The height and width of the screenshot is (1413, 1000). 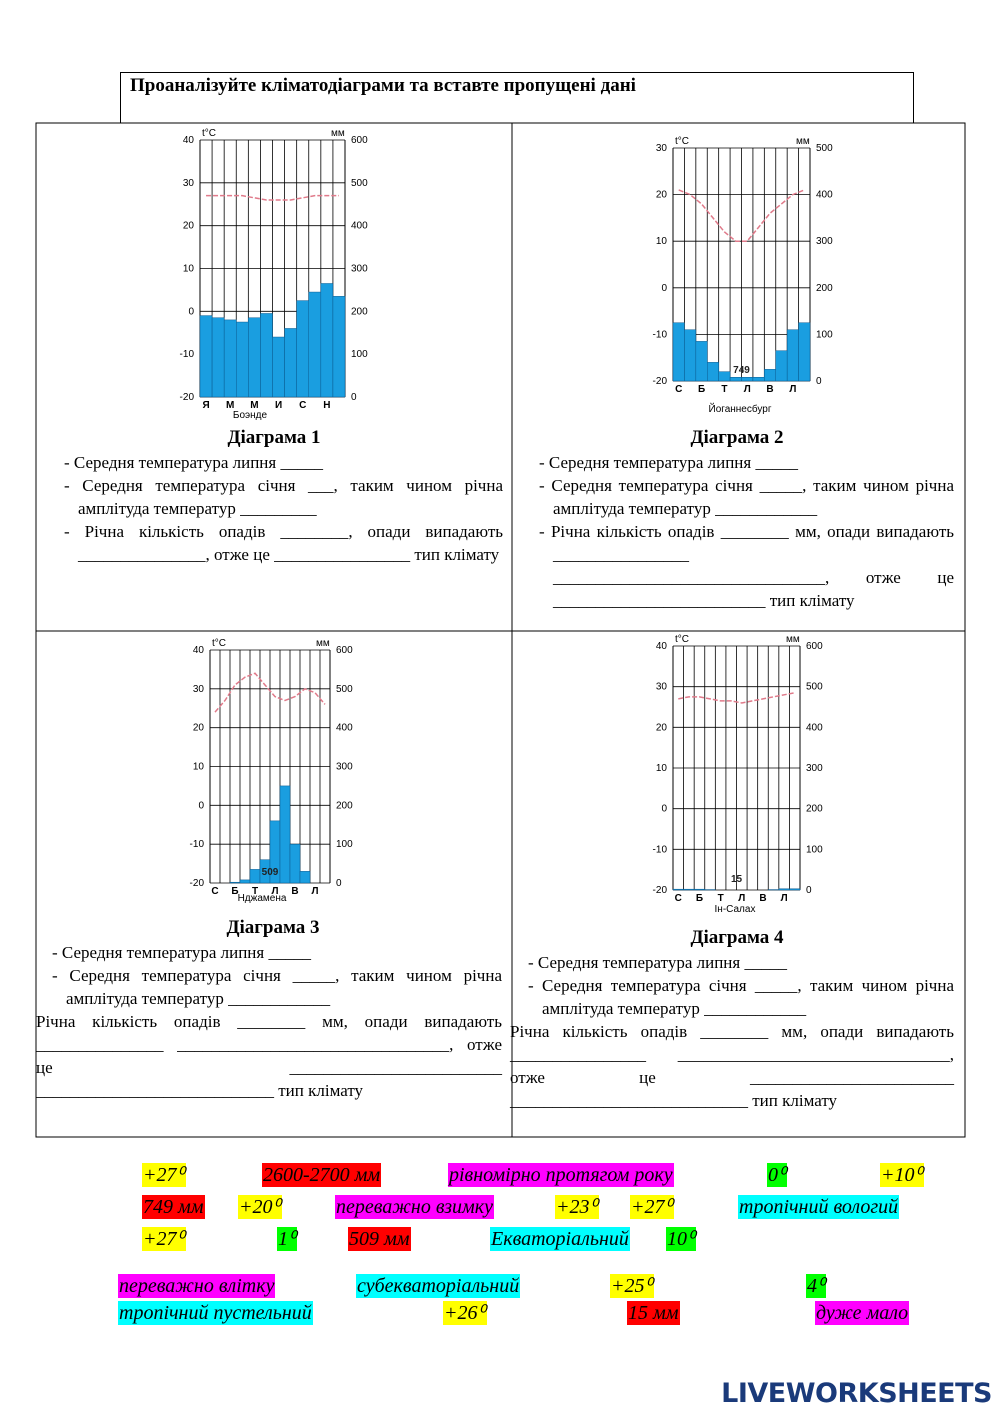 I want to click on word-chip: Екваторіальний, so click(x=560, y=1239).